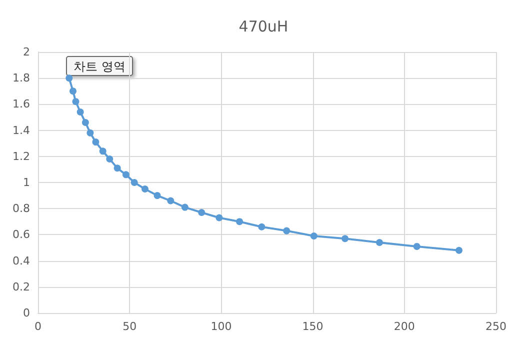 Image resolution: width=527 pixels, height=348 pixels. What do you see at coordinates (21, 104) in the screenshot?
I see `y-tick-label: 1.6` at bounding box center [21, 104].